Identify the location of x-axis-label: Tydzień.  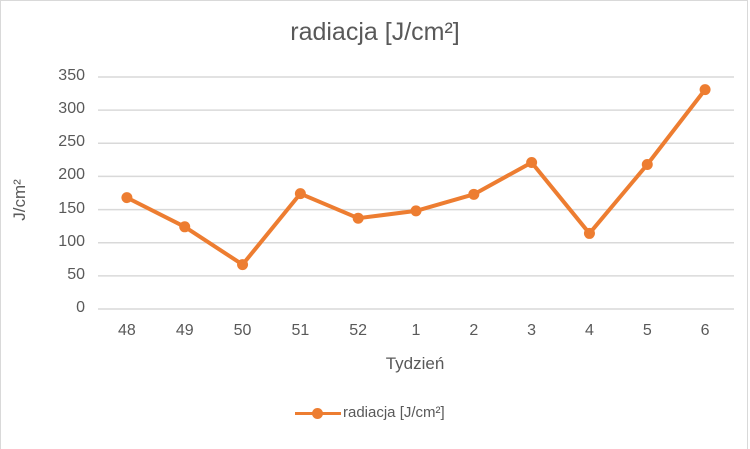
(415, 363).